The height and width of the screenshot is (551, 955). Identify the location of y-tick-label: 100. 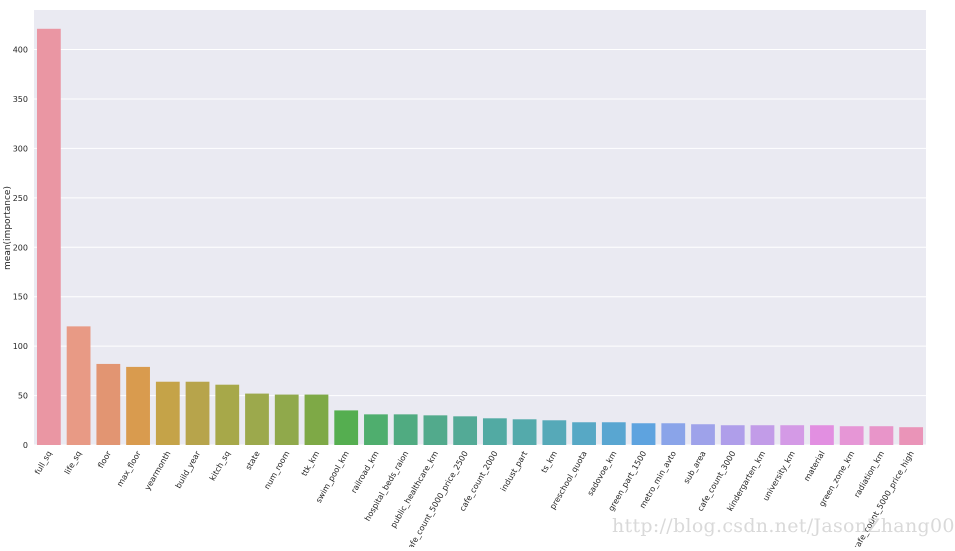
(20, 346).